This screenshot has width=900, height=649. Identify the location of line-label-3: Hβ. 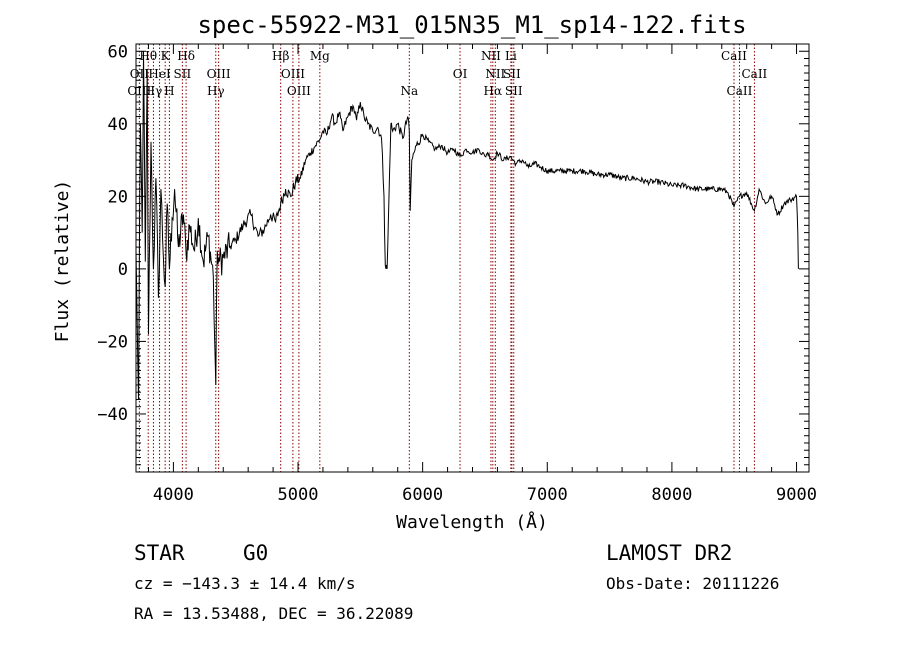
(280, 56).